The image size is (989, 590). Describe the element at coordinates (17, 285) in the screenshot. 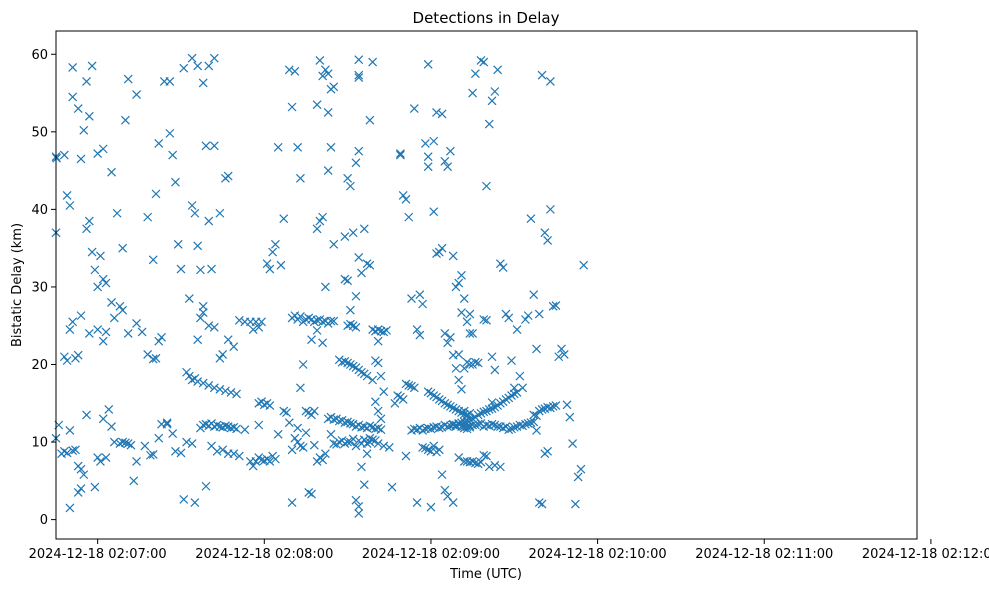

I see `y-axis-label: Bistatic Delay (km)` at that location.